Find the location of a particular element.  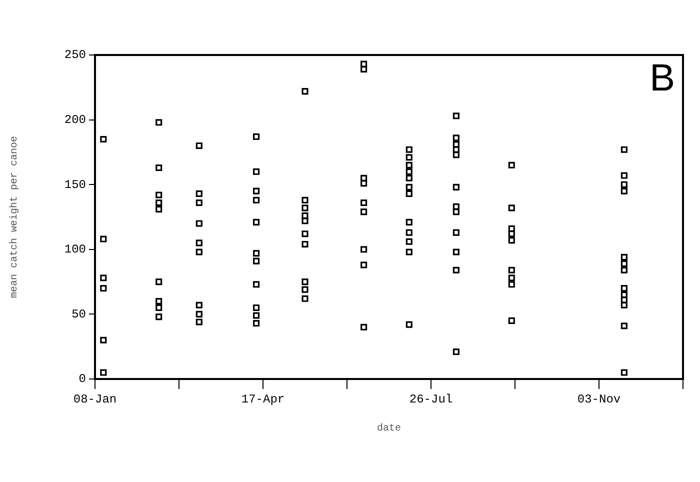

y-tick-label: 0 is located at coordinates (82, 379).